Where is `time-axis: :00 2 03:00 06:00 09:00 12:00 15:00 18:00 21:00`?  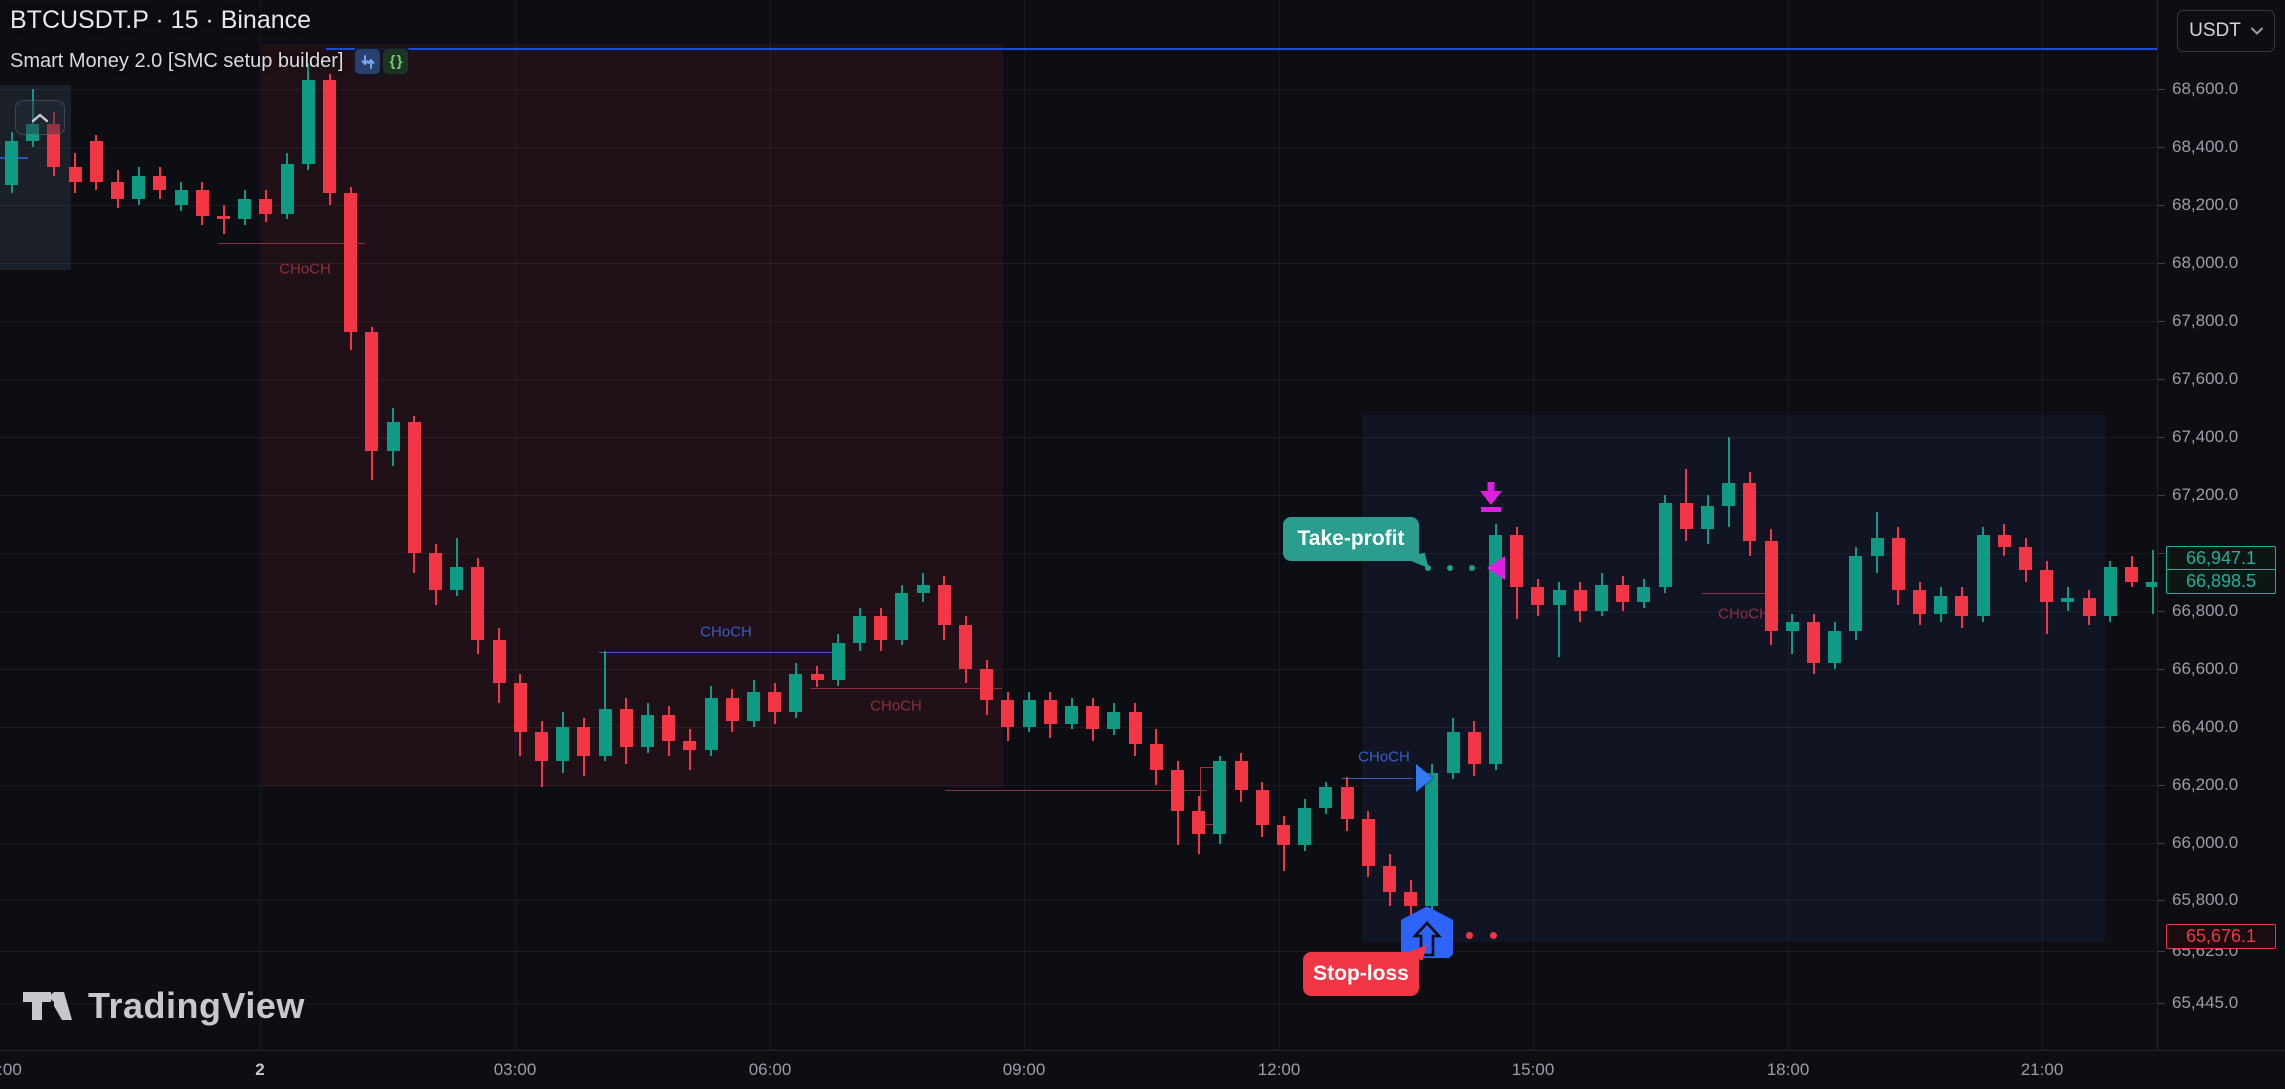
time-axis: :00 2 03:00 06:00 09:00 12:00 15:00 18:00 21:00 is located at coordinates (1142, 1069).